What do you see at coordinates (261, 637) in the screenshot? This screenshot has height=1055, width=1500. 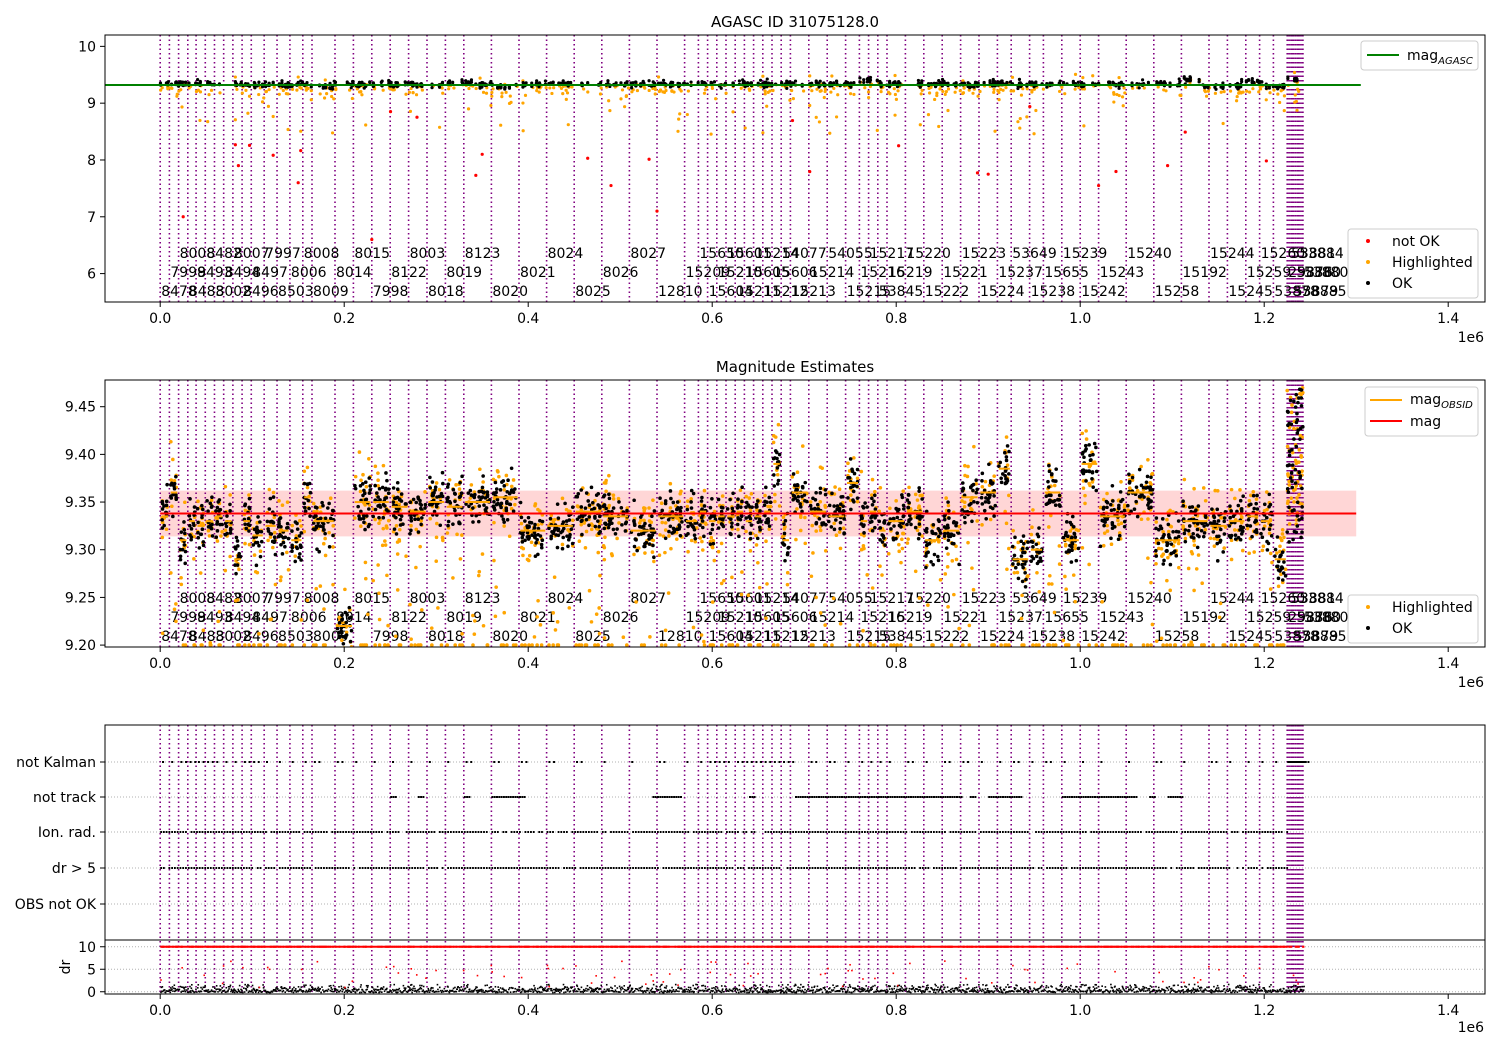 I see `obsid-label: 8496` at bounding box center [261, 637].